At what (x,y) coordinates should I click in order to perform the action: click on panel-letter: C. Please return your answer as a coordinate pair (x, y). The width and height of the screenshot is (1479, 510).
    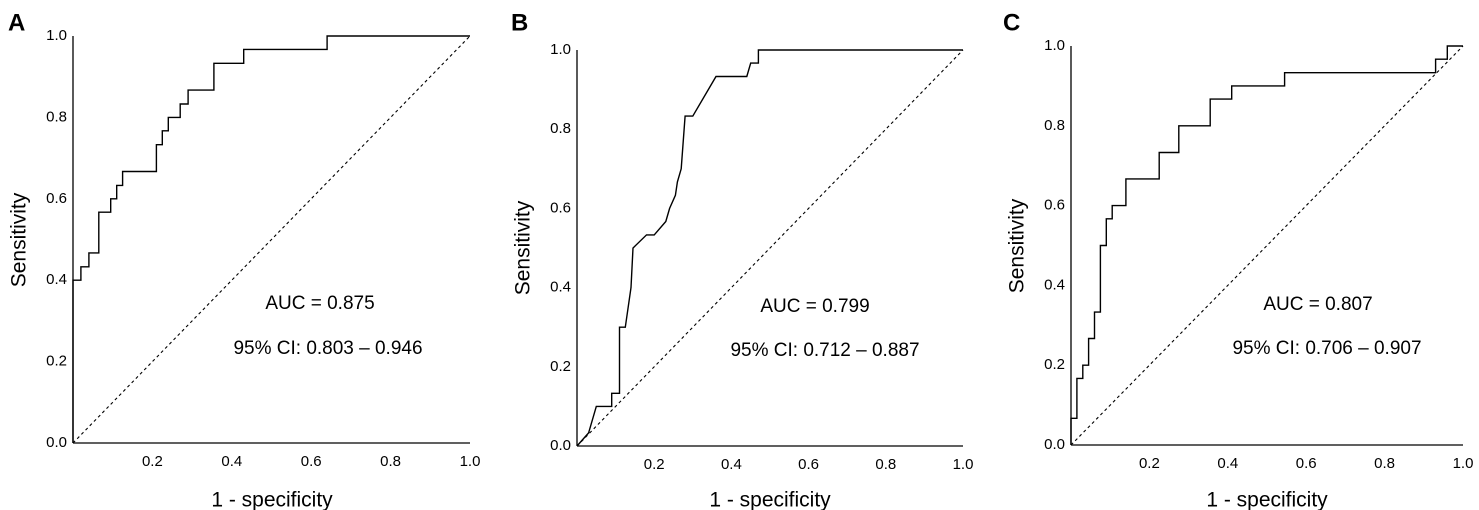
    Looking at the image, I should click on (1011, 22).